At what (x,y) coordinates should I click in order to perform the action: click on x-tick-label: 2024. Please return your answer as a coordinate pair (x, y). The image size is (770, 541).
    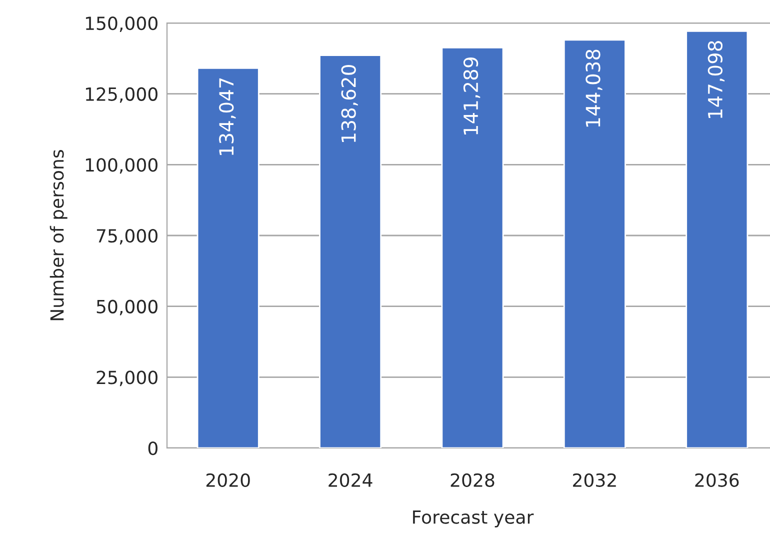
    Looking at the image, I should click on (350, 480).